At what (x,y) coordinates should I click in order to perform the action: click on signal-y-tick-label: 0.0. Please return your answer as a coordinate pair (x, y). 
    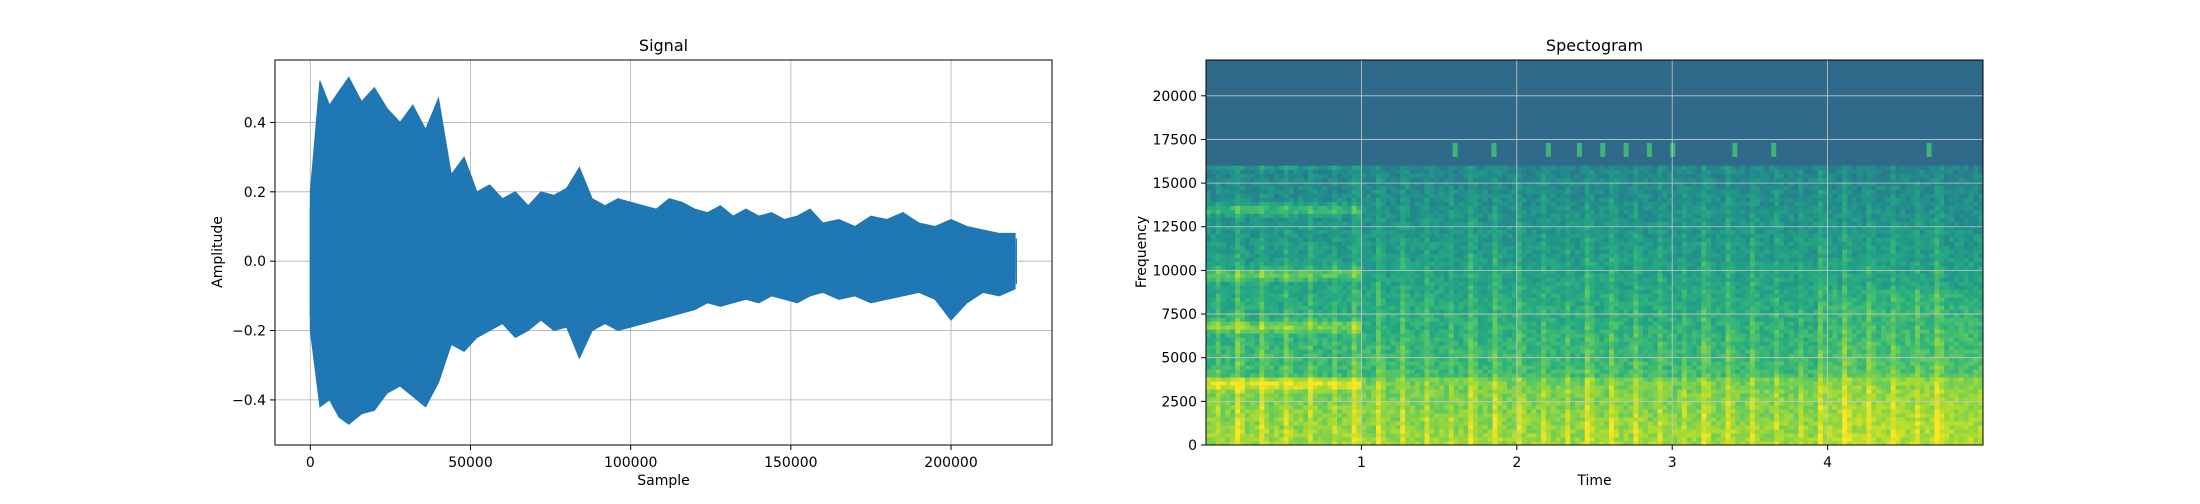
    Looking at the image, I should click on (255, 262).